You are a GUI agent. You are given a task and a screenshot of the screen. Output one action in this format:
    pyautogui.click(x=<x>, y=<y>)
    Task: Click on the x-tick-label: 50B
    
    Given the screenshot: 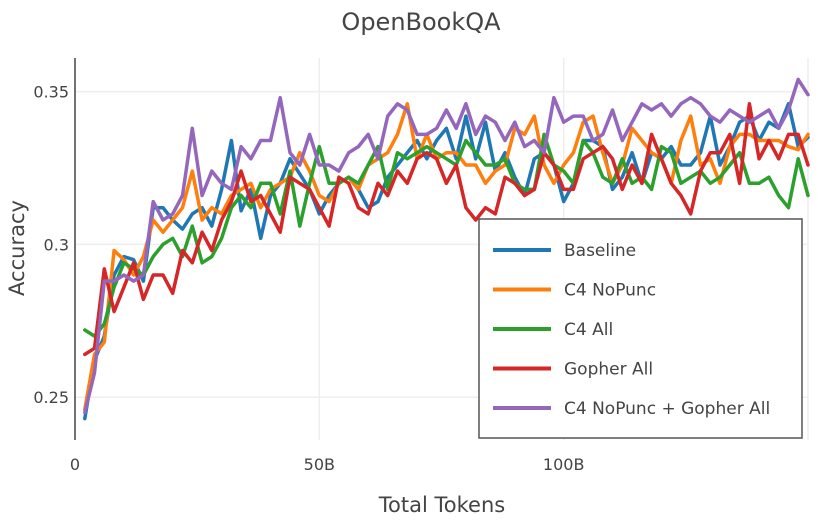 What is the action you would take?
    pyautogui.click(x=319, y=464)
    